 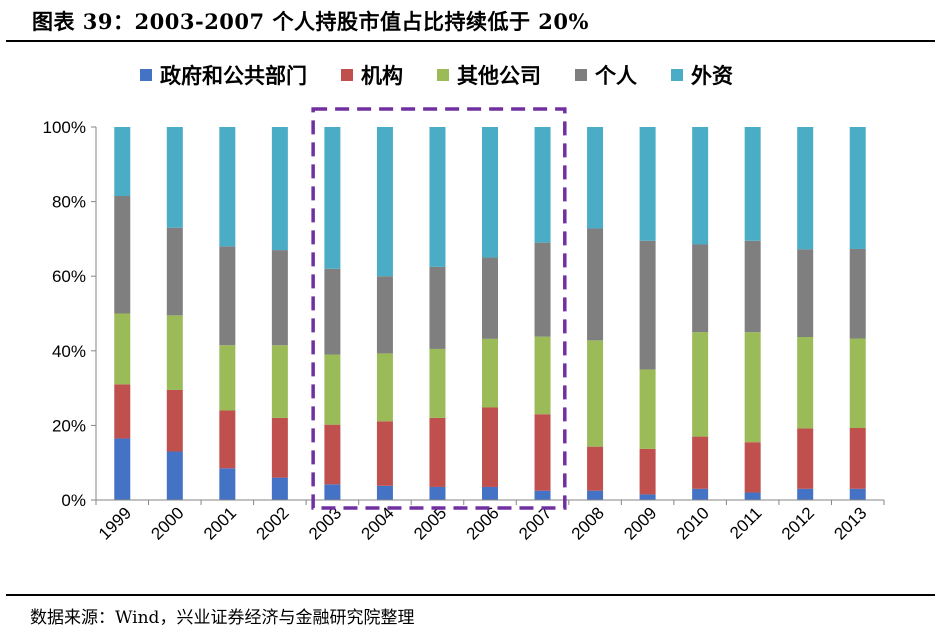 What do you see at coordinates (857, 293) in the screenshot?
I see `bar-segment-2013-s3` at bounding box center [857, 293].